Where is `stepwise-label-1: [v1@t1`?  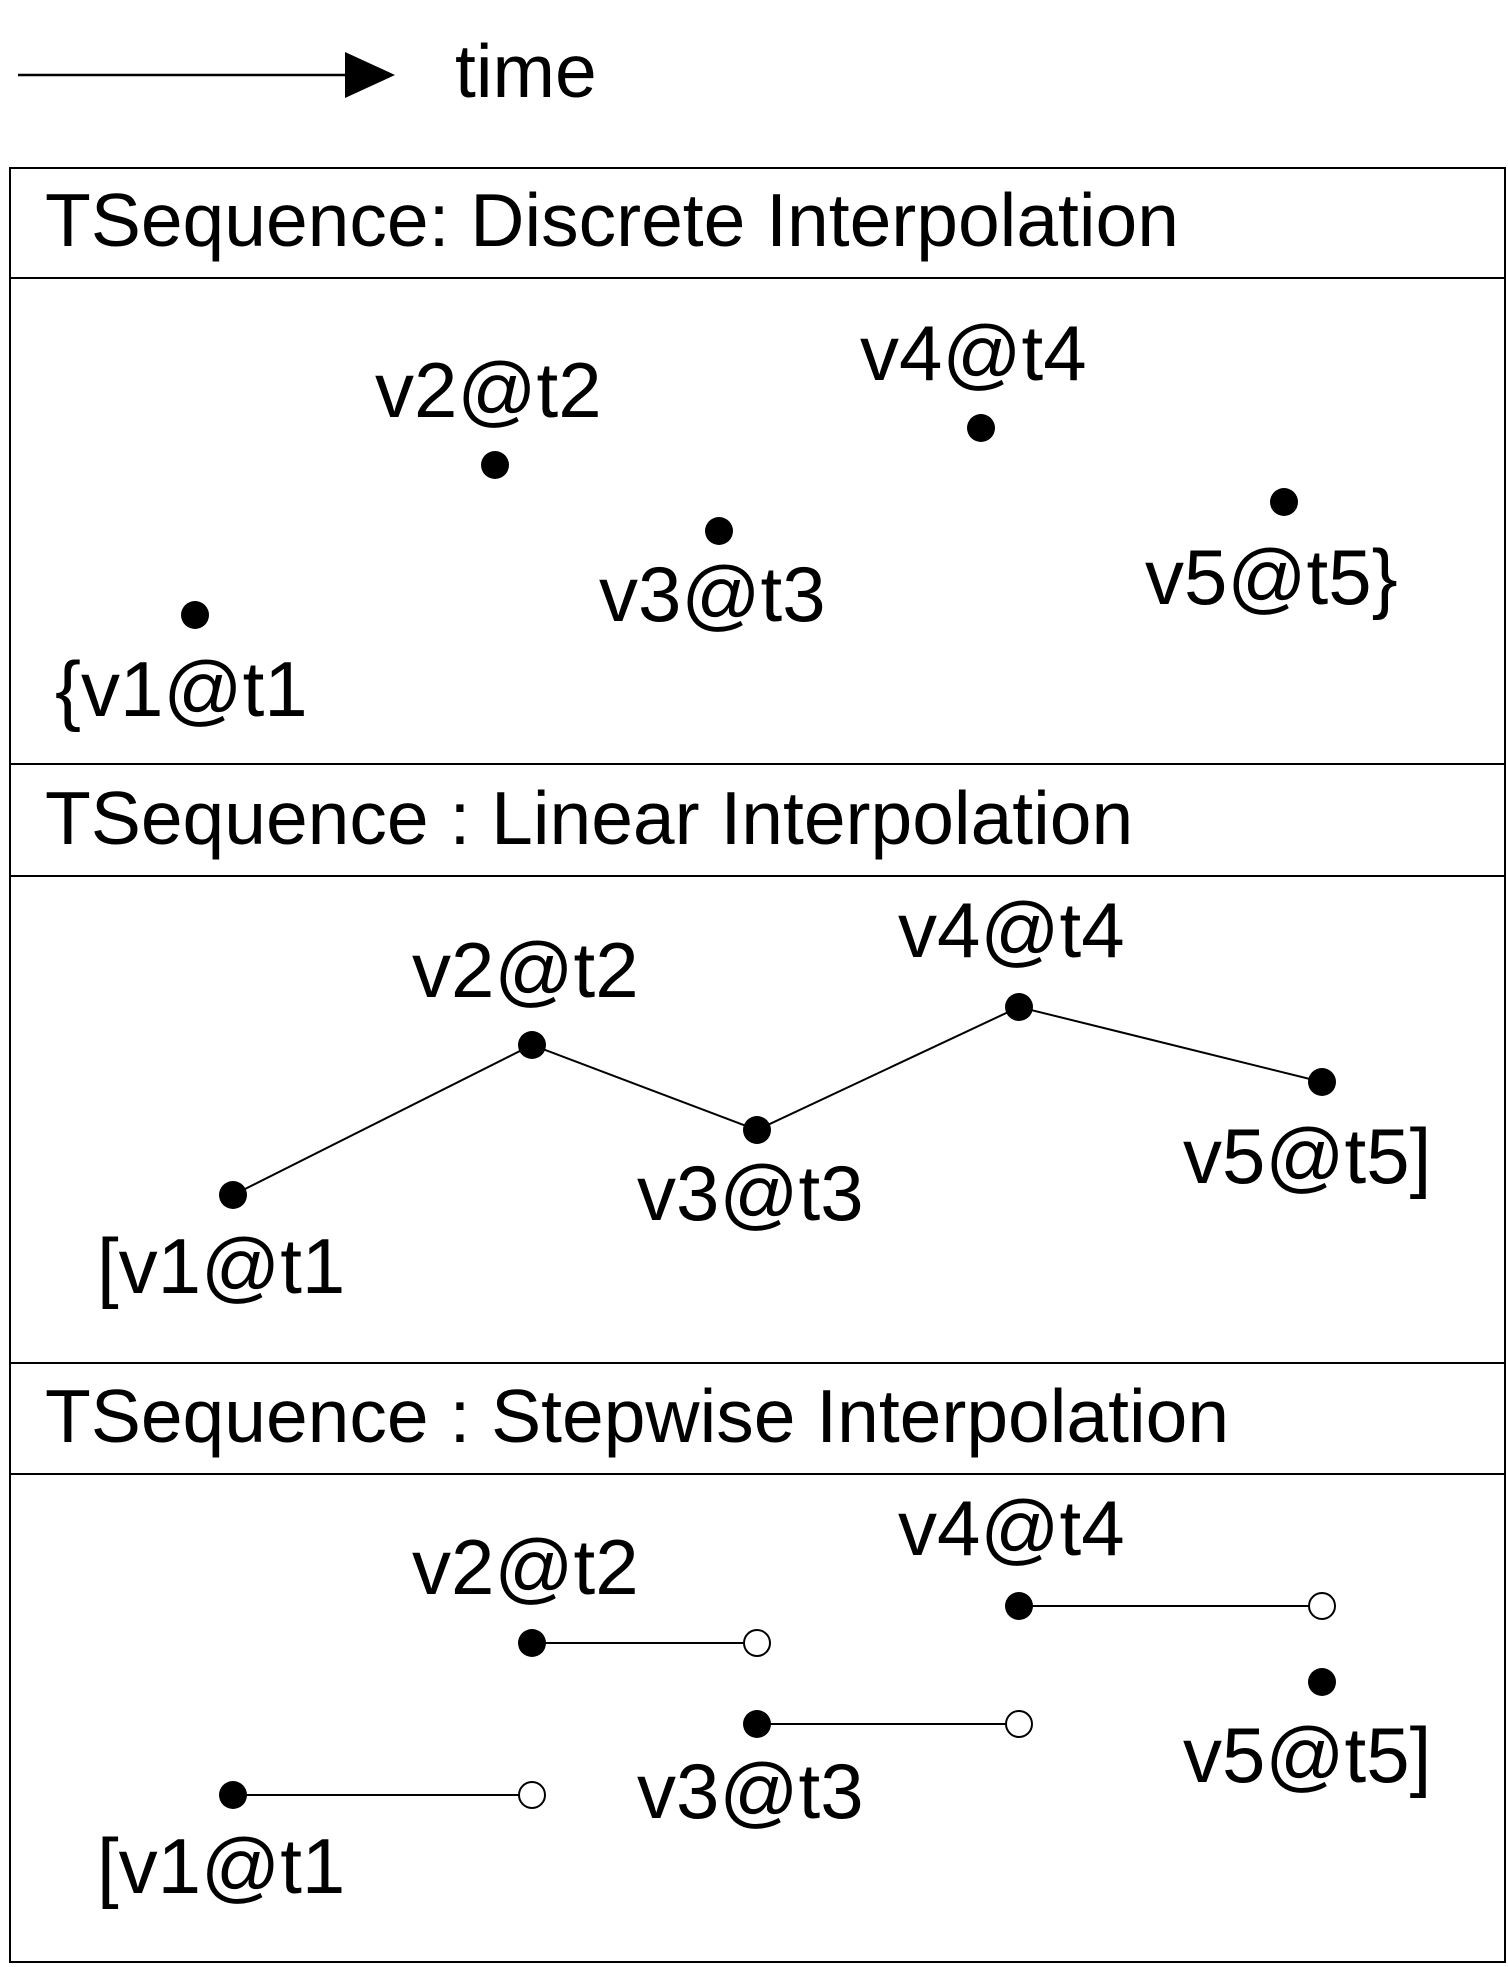
stepwise-label-1: [v1@t1 is located at coordinates (221, 1866).